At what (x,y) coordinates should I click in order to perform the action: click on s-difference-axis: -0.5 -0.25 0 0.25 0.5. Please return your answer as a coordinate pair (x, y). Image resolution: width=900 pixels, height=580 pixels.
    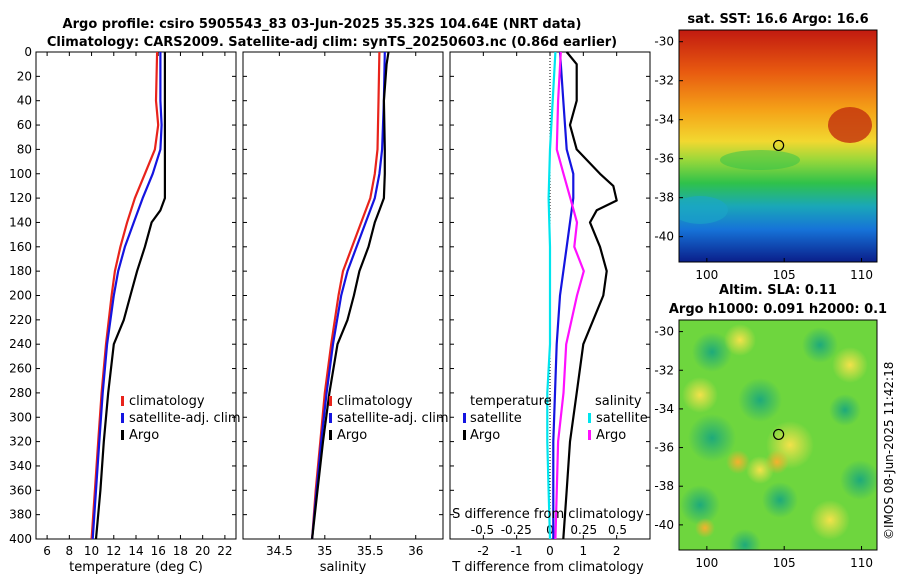
    Looking at the image, I should click on (549, 530).